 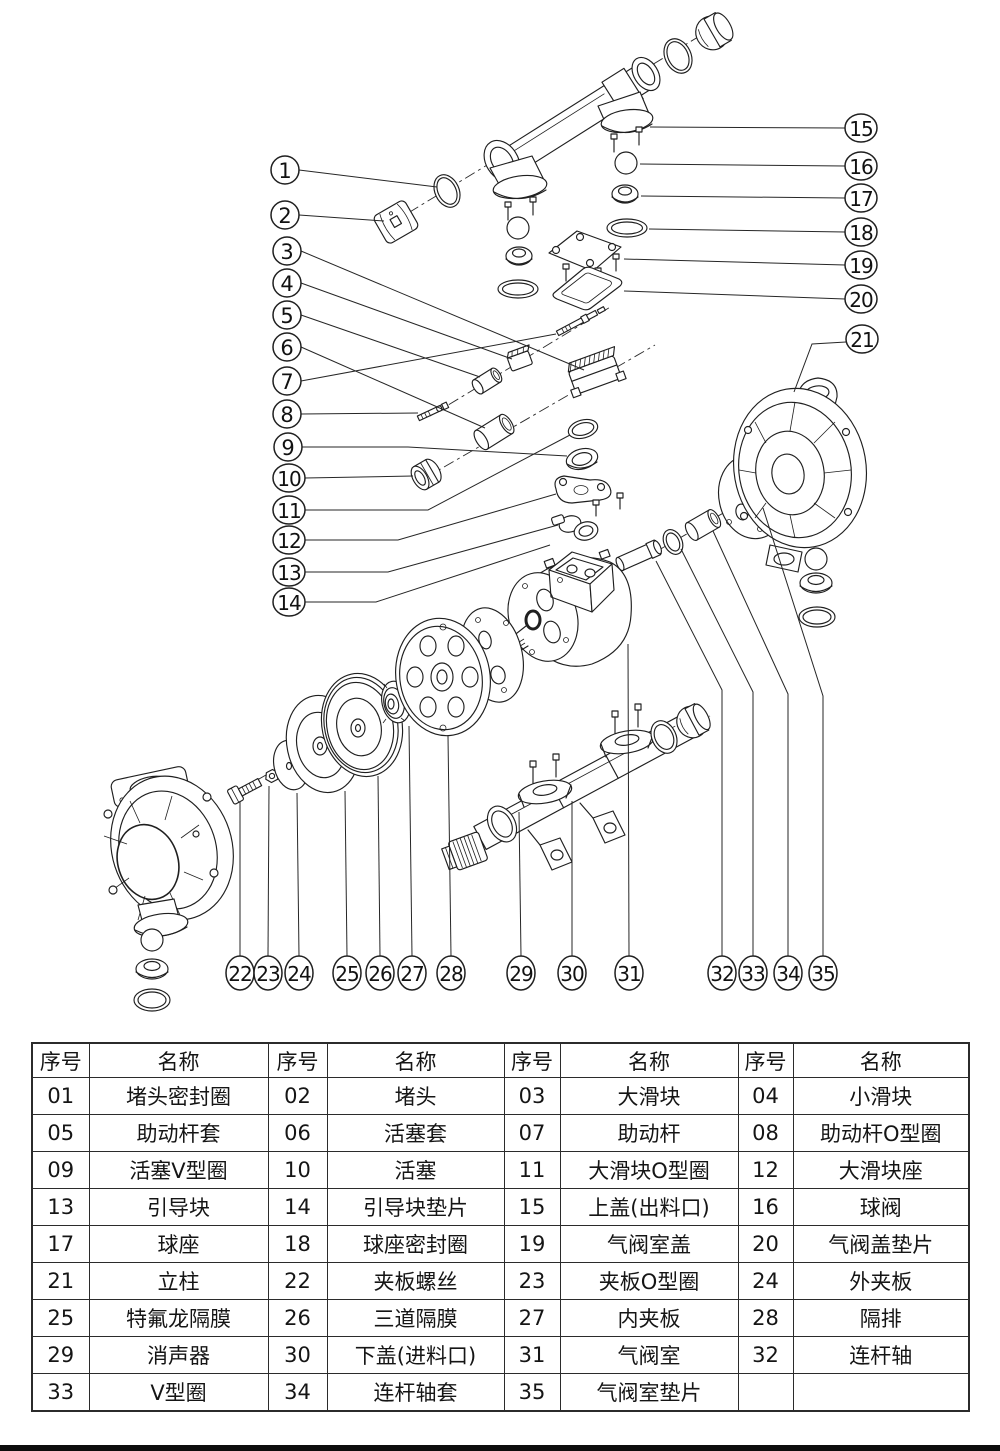 What do you see at coordinates (861, 340) in the screenshot?
I see `callout-number-21: 21` at bounding box center [861, 340].